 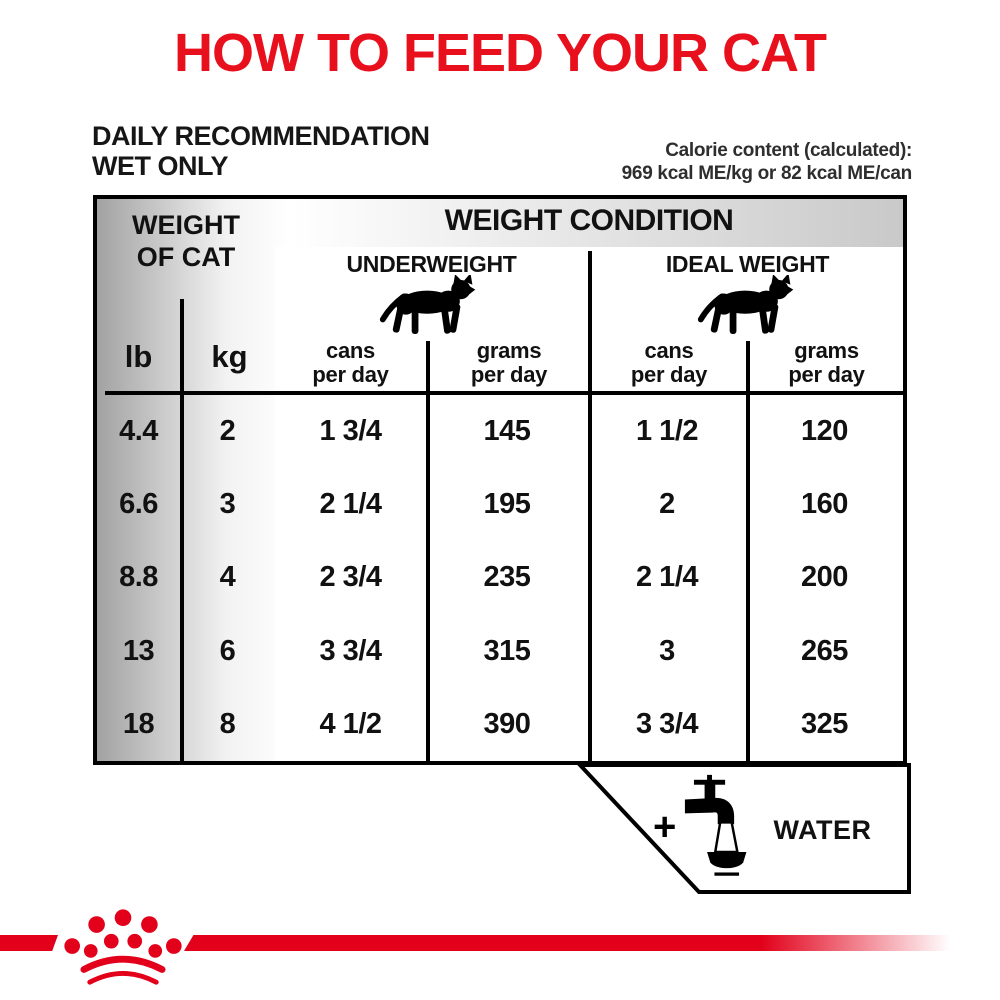 I want to click on row2-kg: 3, so click(x=227, y=504).